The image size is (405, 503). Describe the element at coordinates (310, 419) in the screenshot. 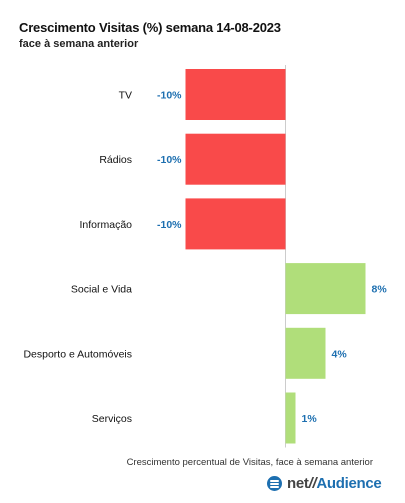

I see `value-label: 1%` at that location.